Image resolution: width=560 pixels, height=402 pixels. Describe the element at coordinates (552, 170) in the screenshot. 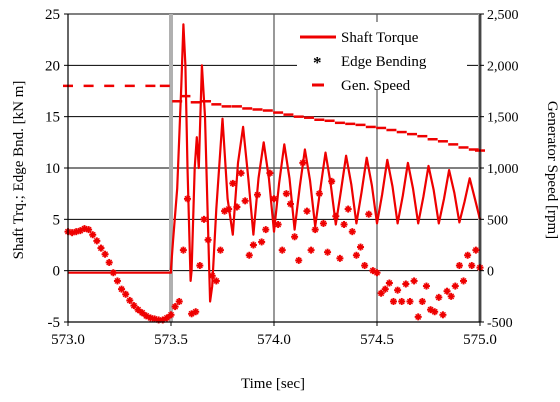

I see `y-axis-right-label: Generator Speed [rpm]` at that location.